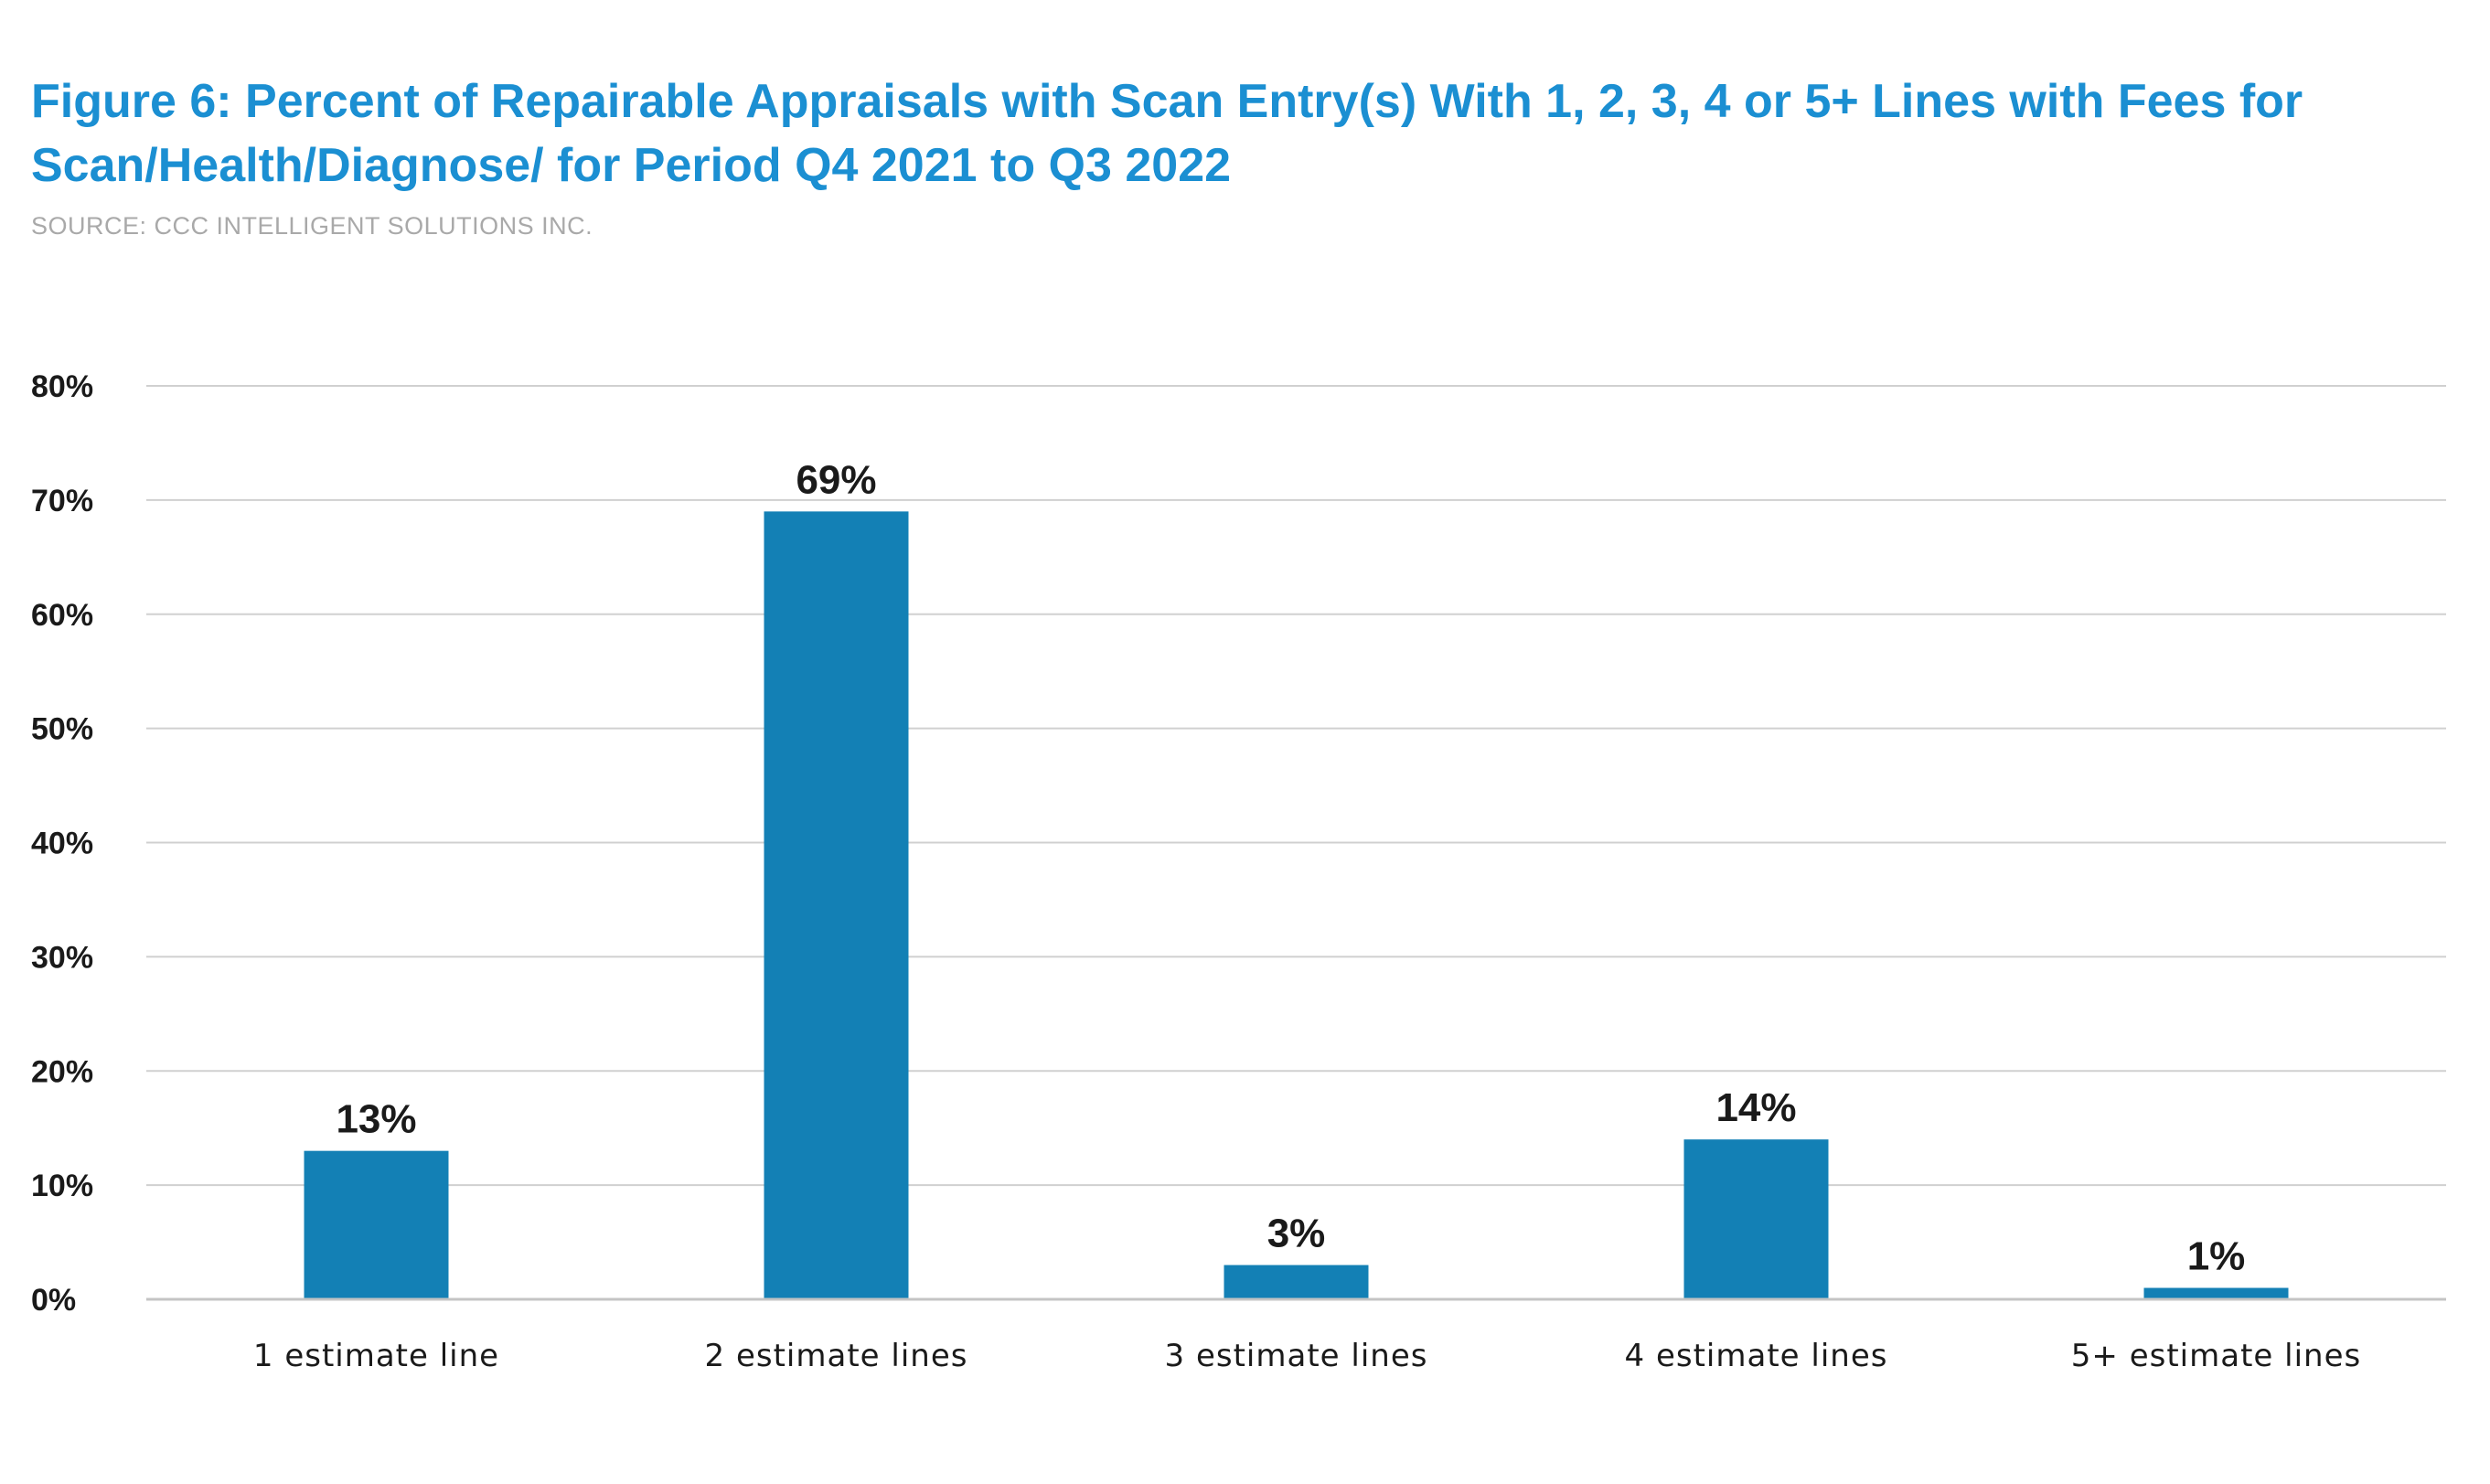 Image resolution: width=2490 pixels, height=1484 pixels. What do you see at coordinates (62, 386) in the screenshot?
I see `y-tick-label: 80%` at bounding box center [62, 386].